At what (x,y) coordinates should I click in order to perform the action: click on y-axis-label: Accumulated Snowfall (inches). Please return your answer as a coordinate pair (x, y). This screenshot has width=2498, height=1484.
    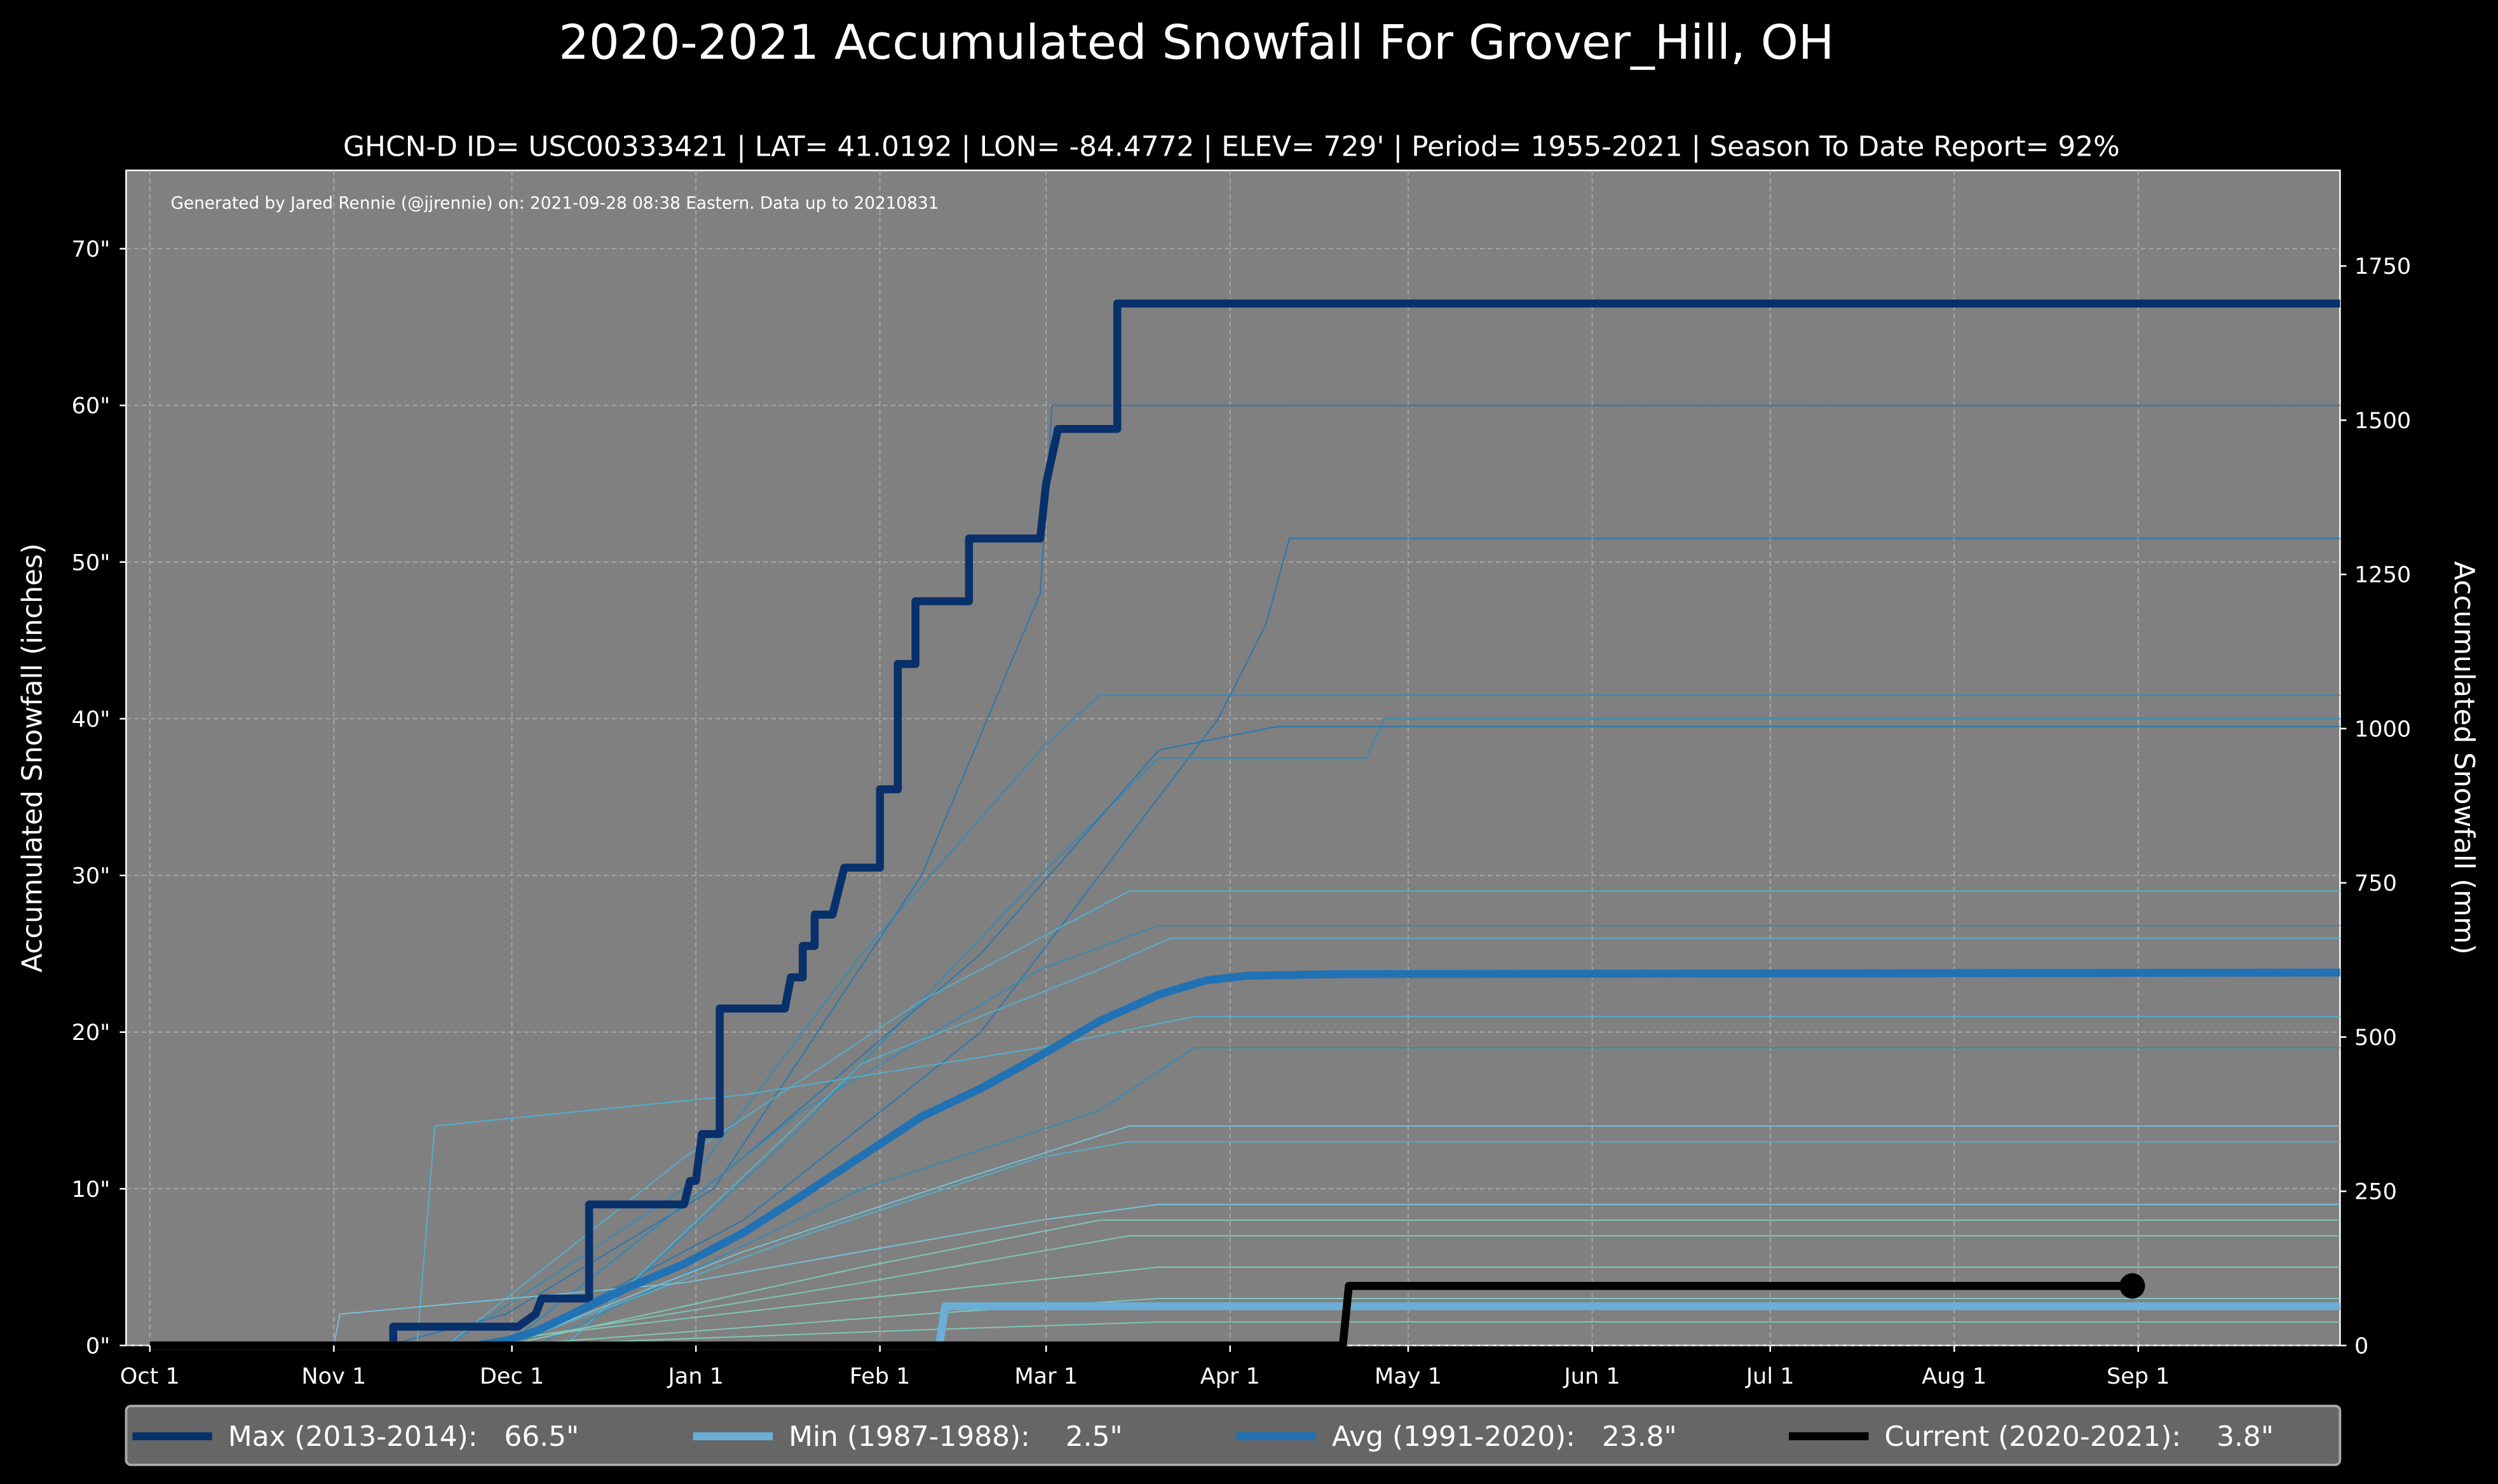
    Looking at the image, I should click on (33, 758).